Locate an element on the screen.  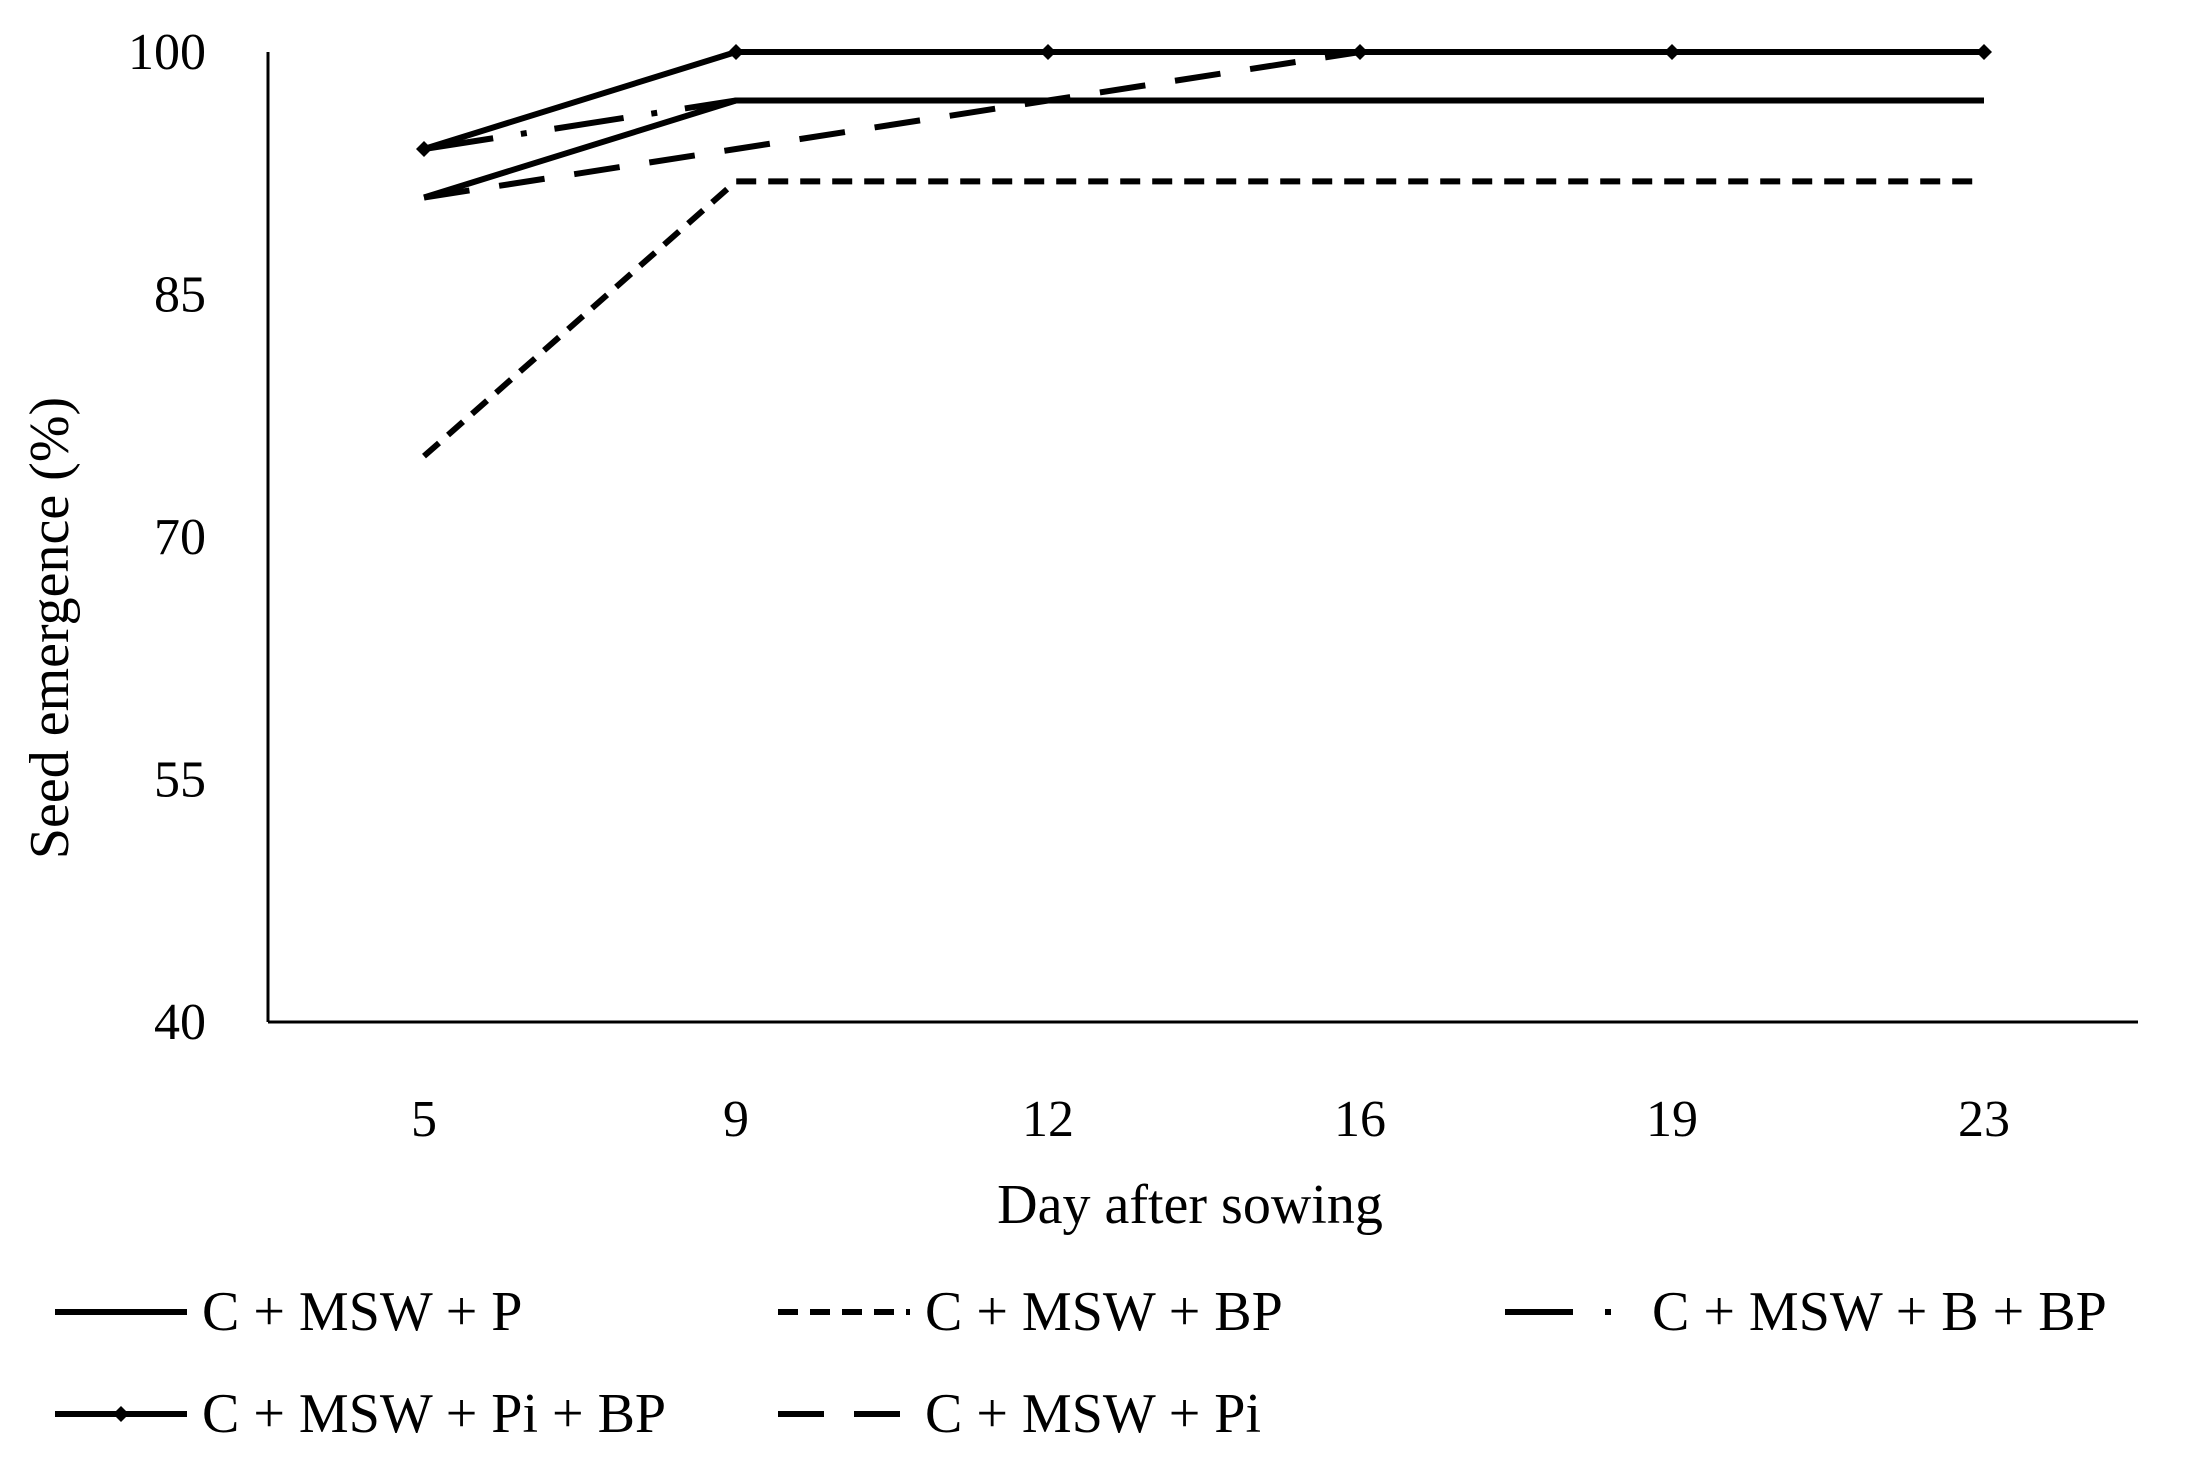
legend-item: C + MSW + Pi + BP is located at coordinates (360, 1414).